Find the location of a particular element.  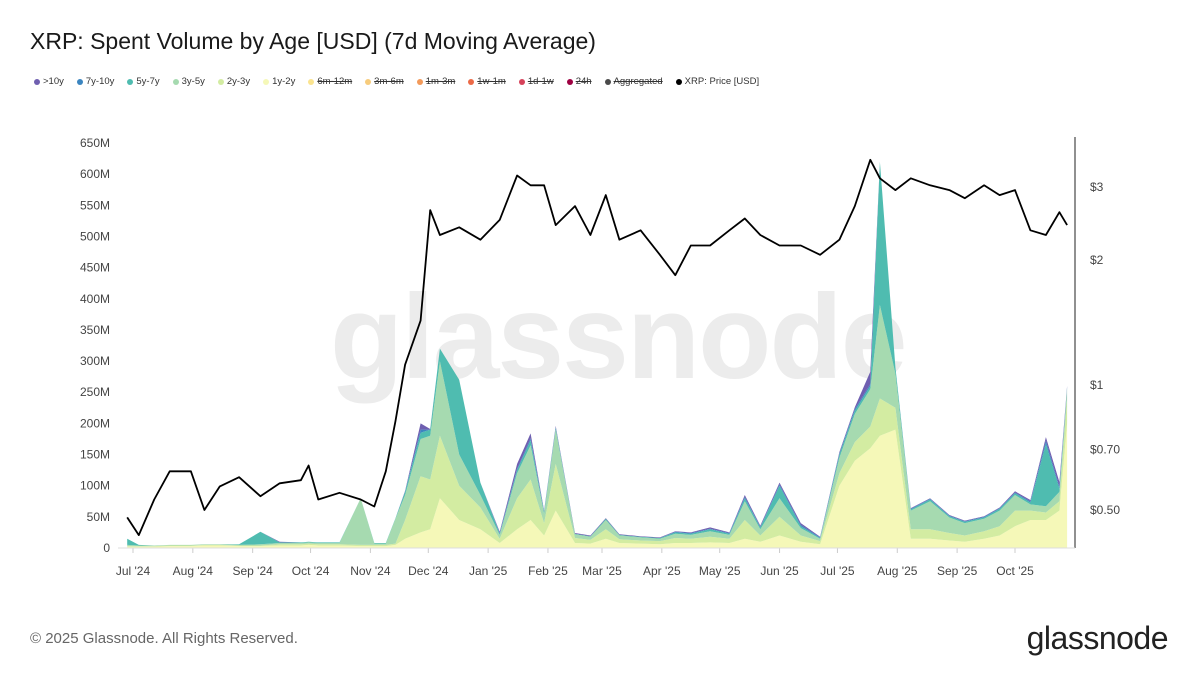

legend-label: 2y-3y is located at coordinates (238, 81).